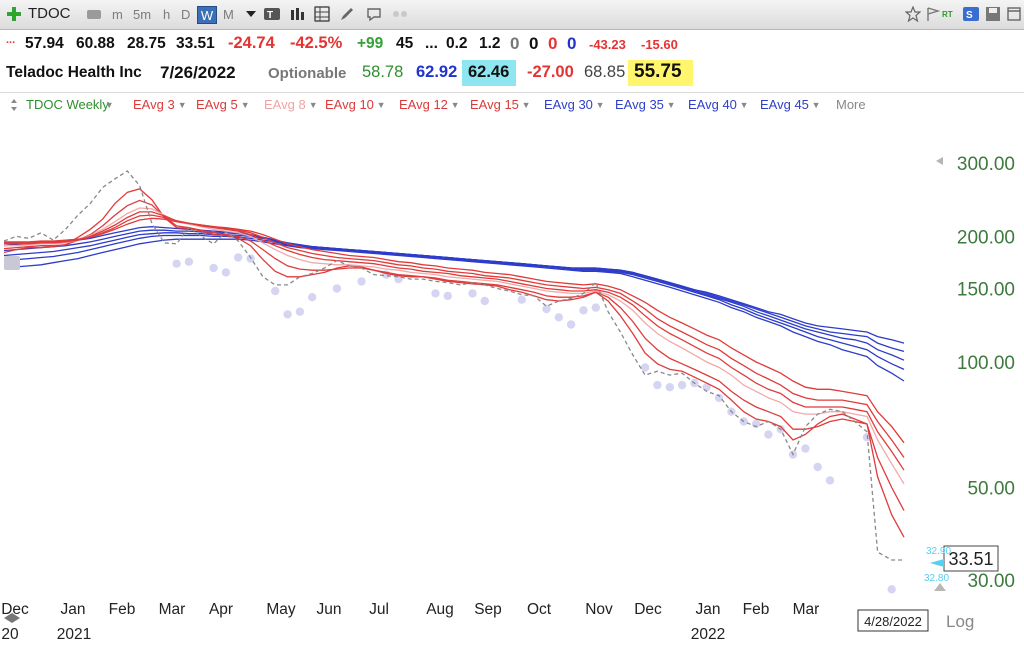 The height and width of the screenshot is (648, 1024). Describe the element at coordinates (94, 14) in the screenshot. I see `chart-style-icon` at that location.